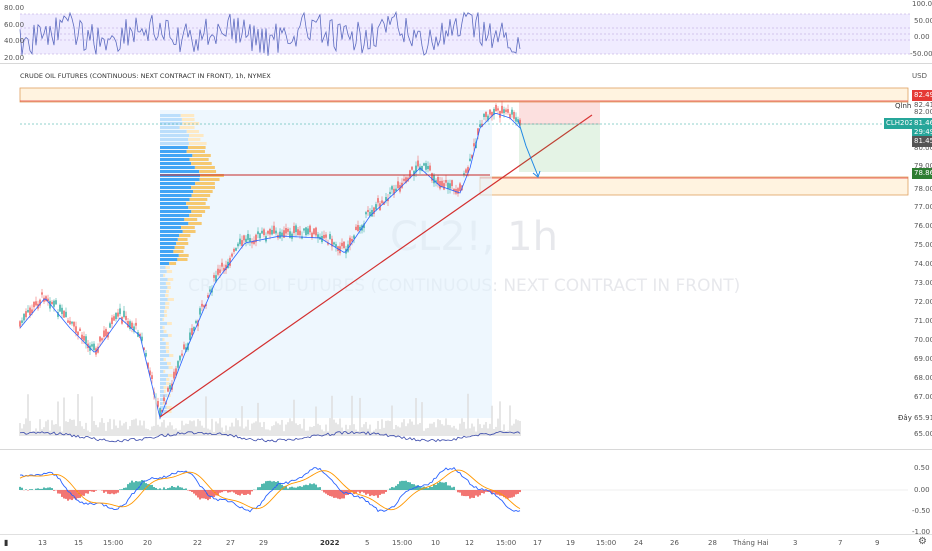  I want to click on tradingview-logo-icon: ▮, so click(6, 542).